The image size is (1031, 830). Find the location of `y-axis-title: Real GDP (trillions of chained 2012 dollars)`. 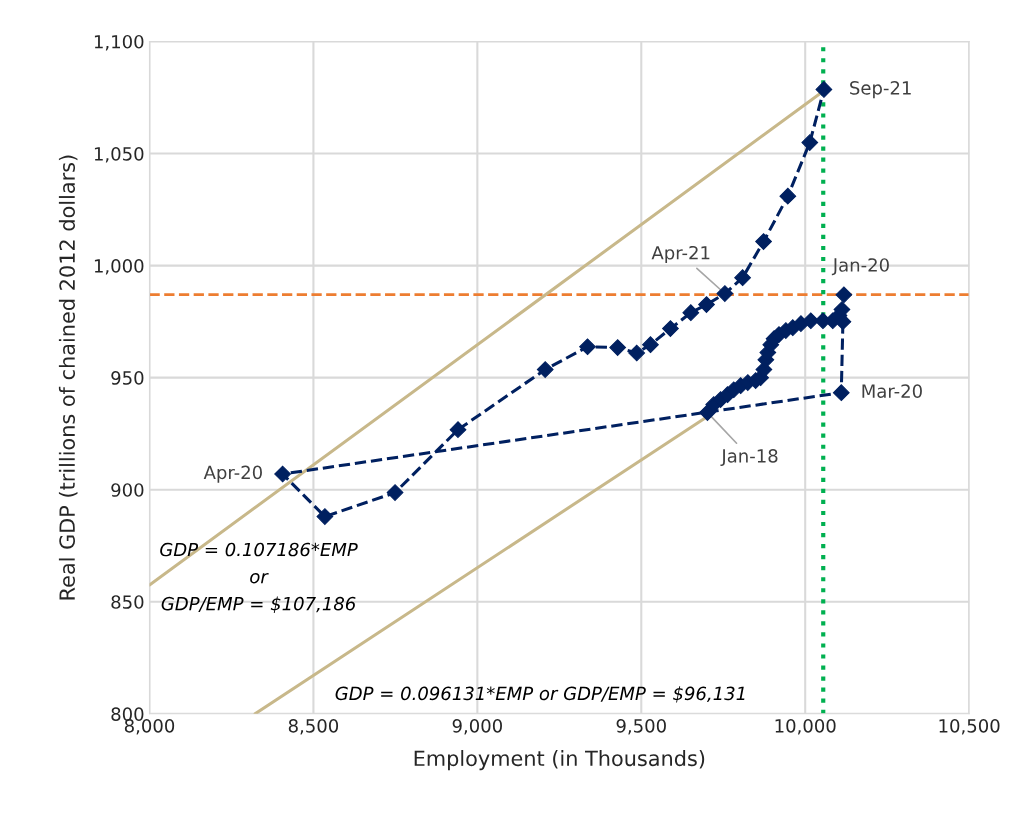

y-axis-title: Real GDP (trillions of chained 2012 dollars) is located at coordinates (68, 377).